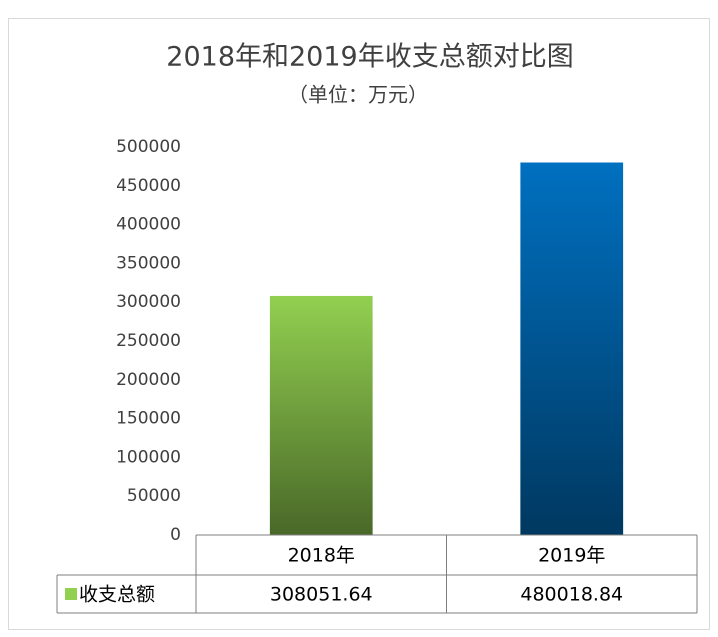 This screenshot has width=718, height=637. Describe the element at coordinates (321, 556) in the screenshot. I see `x-tick-label: 2018年` at that location.